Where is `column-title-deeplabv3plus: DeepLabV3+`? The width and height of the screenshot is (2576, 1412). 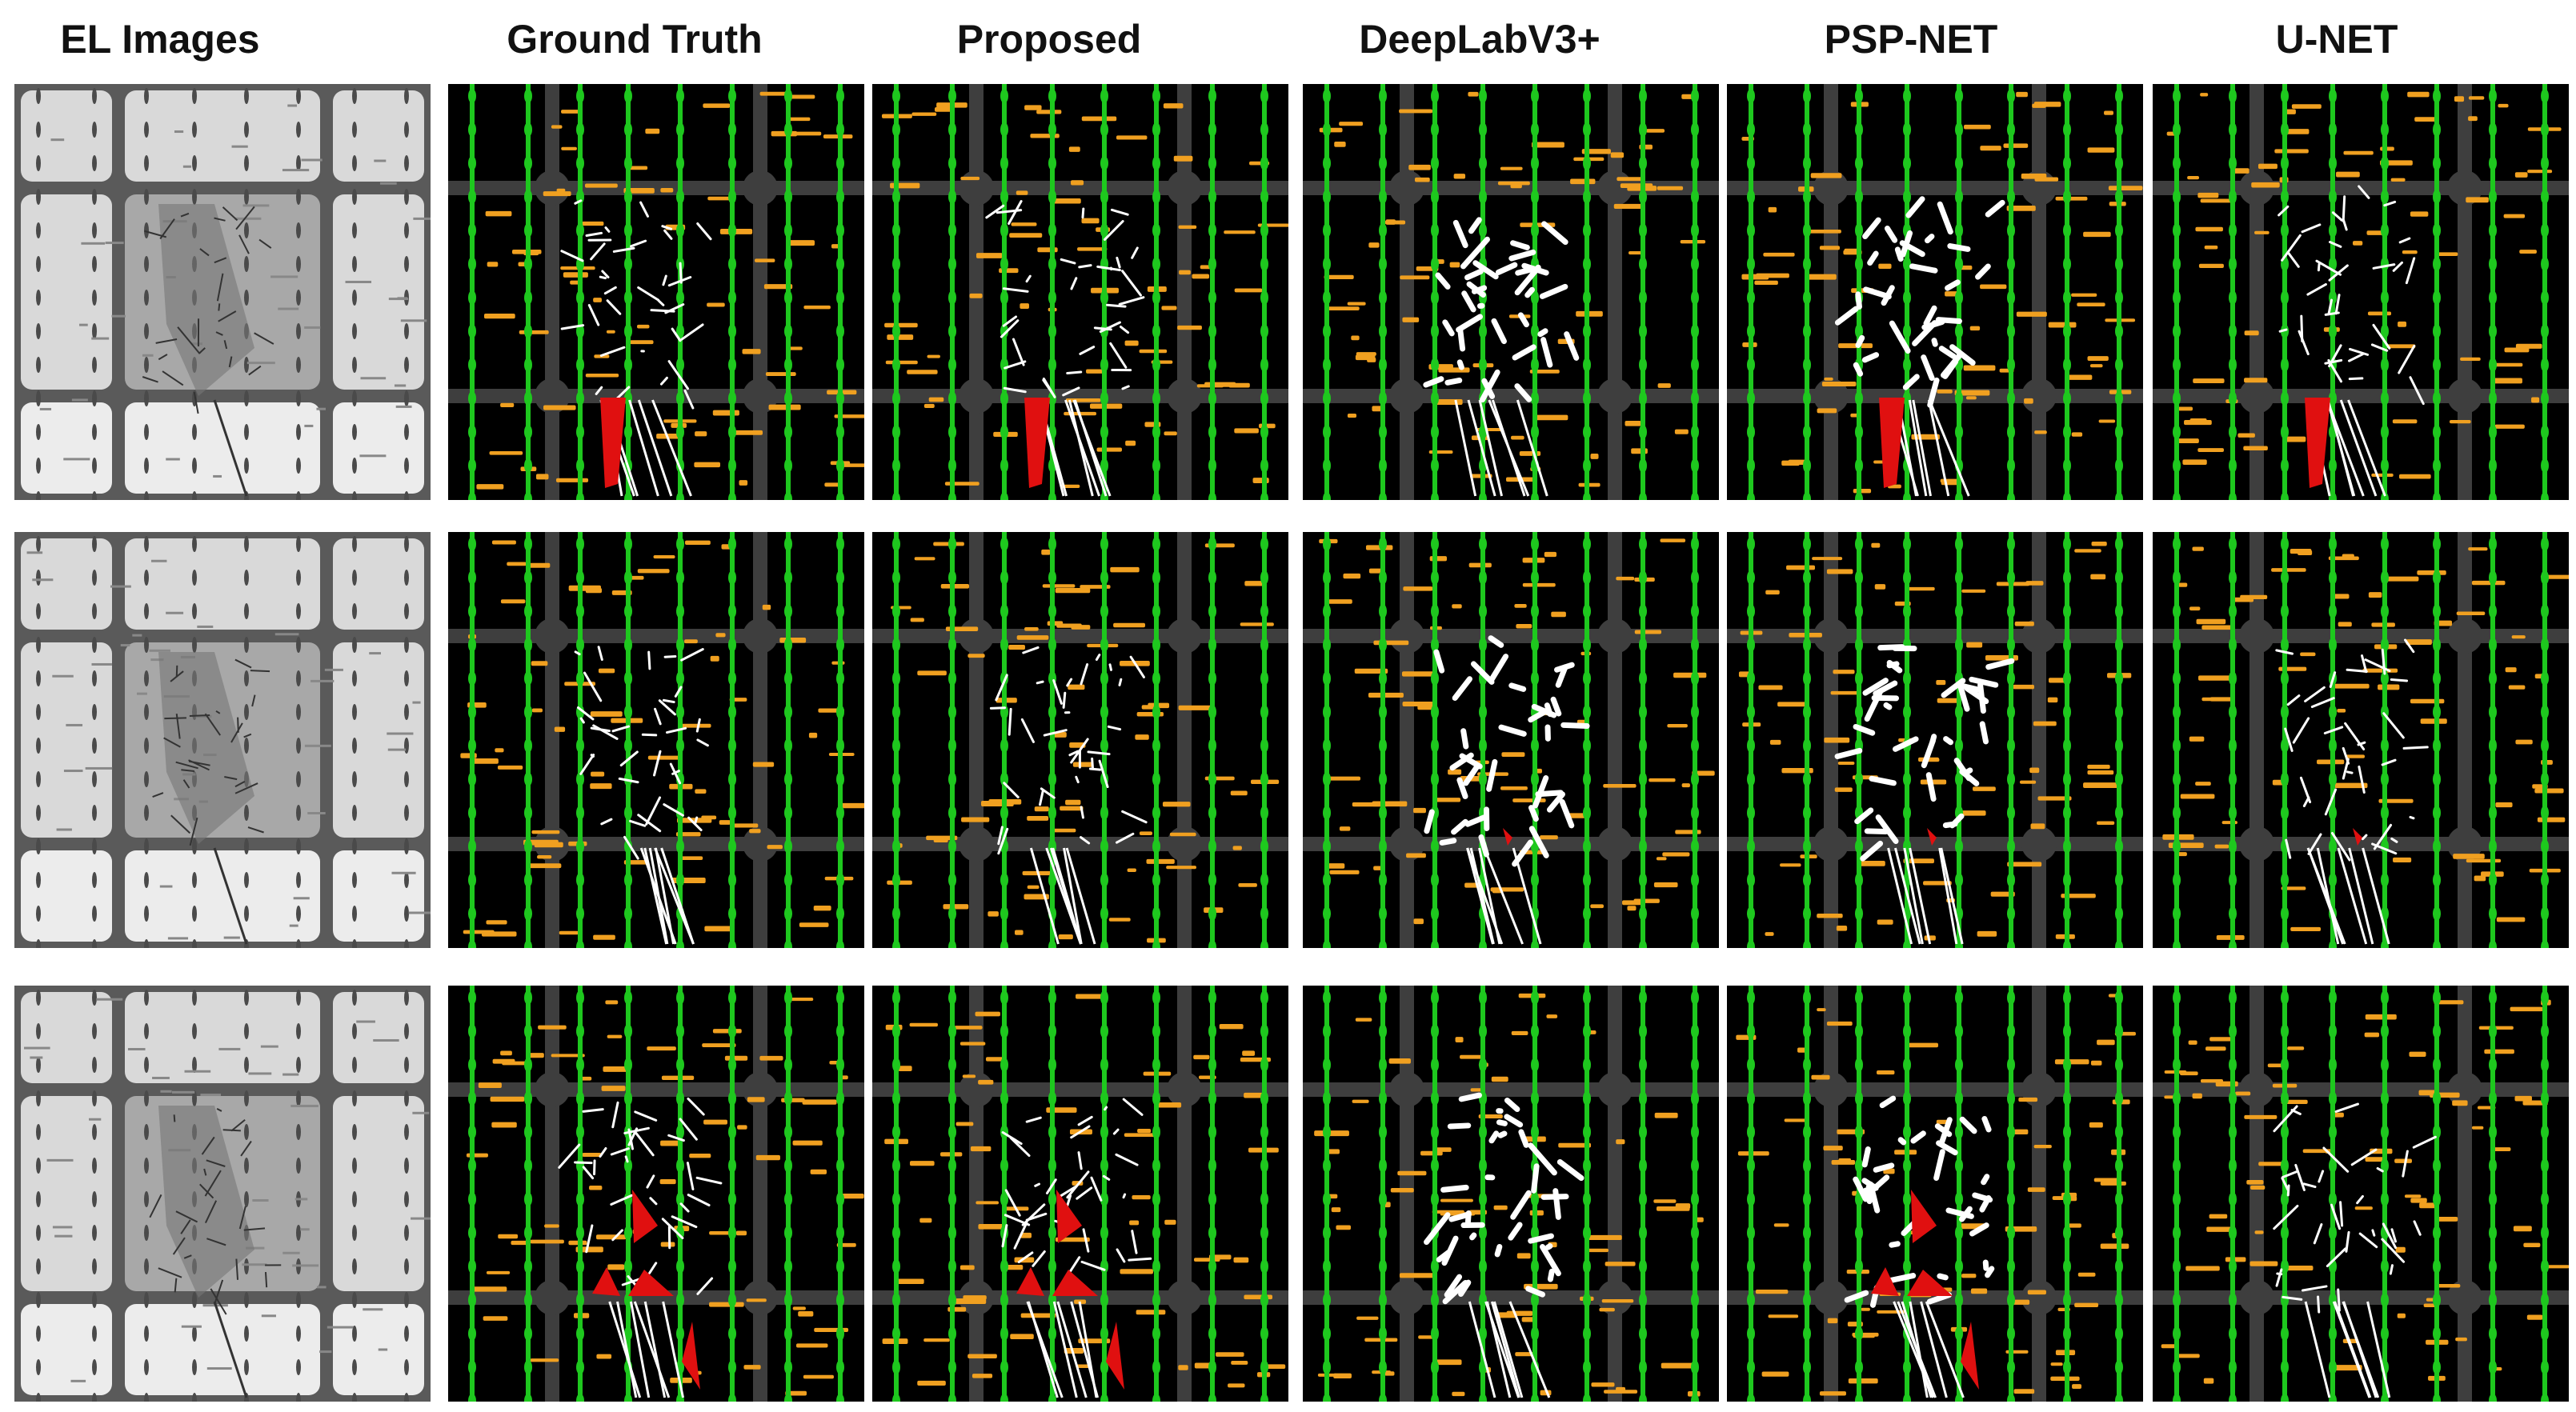 column-title-deeplabv3plus: DeepLabV3+ is located at coordinates (1479, 39).